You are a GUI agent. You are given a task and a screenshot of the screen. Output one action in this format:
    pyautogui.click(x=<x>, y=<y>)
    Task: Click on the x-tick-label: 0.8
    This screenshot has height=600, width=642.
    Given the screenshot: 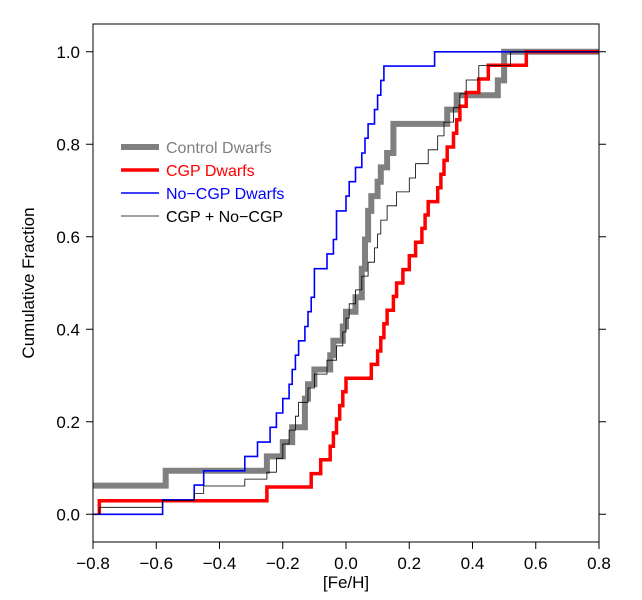 What is the action you would take?
    pyautogui.click(x=599, y=563)
    